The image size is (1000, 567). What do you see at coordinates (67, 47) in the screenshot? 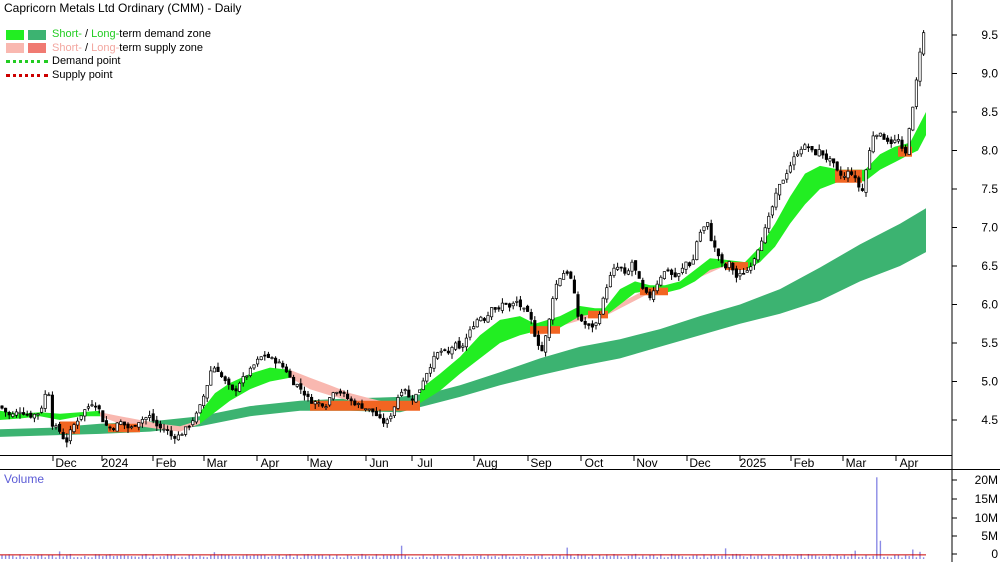
I see `legend-short-text: Short-` at bounding box center [67, 47].